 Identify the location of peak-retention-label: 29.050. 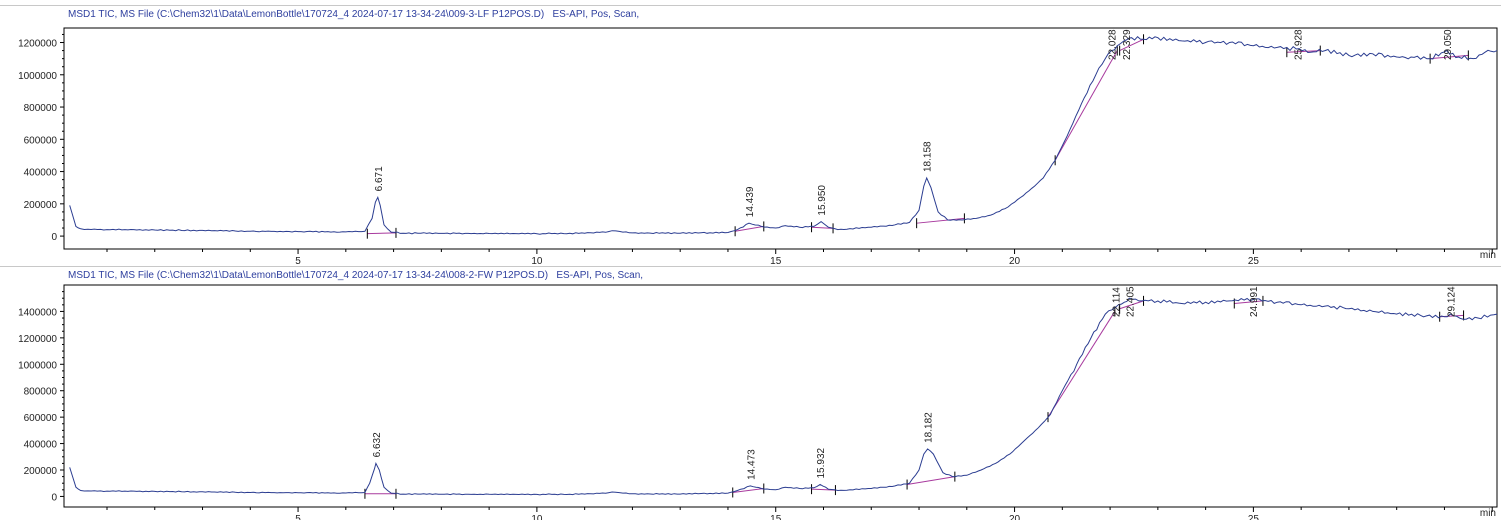
(1448, 44).